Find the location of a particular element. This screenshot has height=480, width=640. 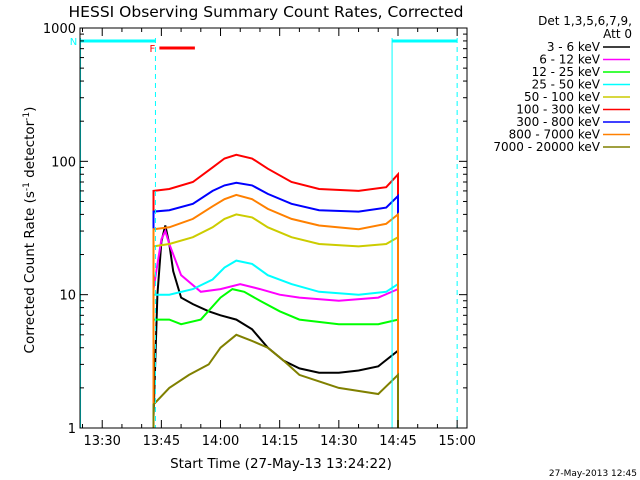

x-tick-label: 15:00 is located at coordinates (456, 441).